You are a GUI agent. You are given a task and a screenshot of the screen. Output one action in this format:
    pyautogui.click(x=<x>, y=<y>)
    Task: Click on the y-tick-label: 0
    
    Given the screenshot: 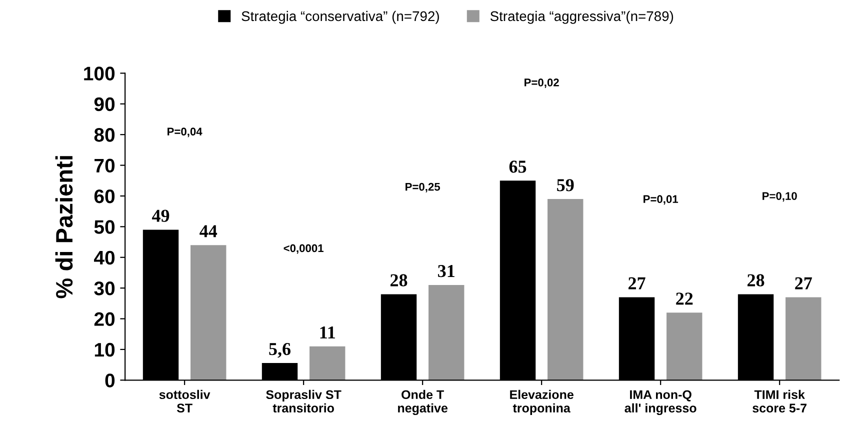 What is the action you would take?
    pyautogui.click(x=110, y=381)
    